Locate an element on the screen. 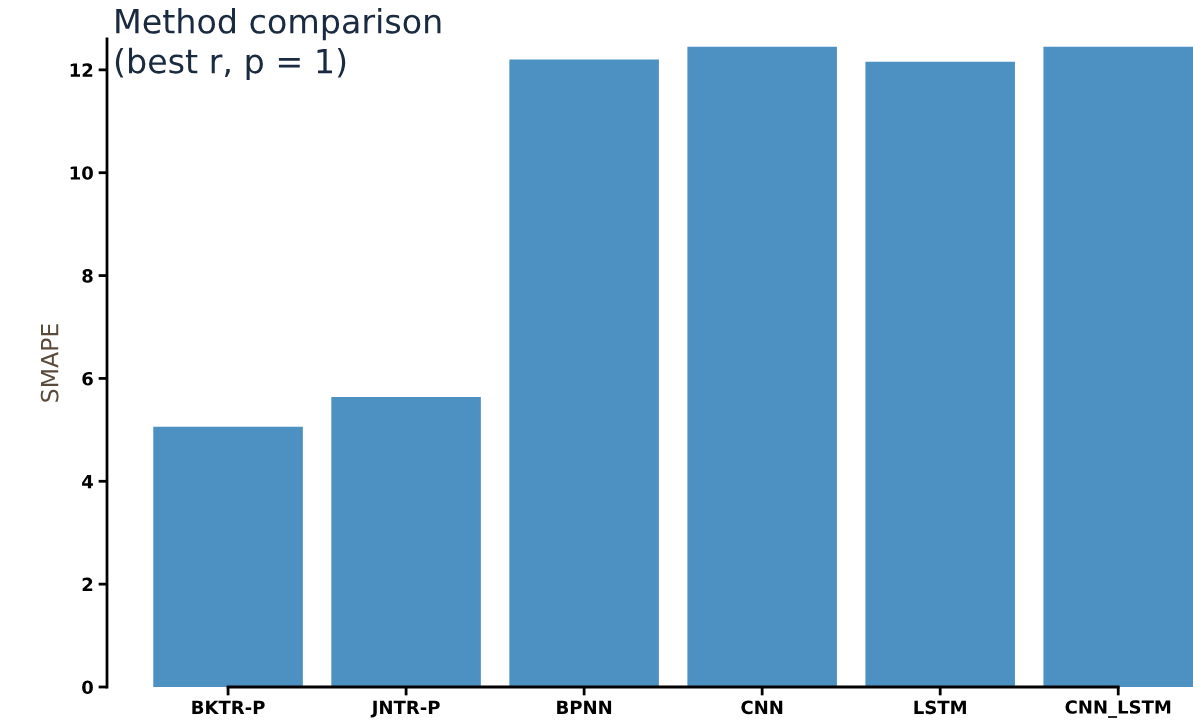 This screenshot has height=726, width=1193. x-tick-label: BKTR-P is located at coordinates (228, 707).